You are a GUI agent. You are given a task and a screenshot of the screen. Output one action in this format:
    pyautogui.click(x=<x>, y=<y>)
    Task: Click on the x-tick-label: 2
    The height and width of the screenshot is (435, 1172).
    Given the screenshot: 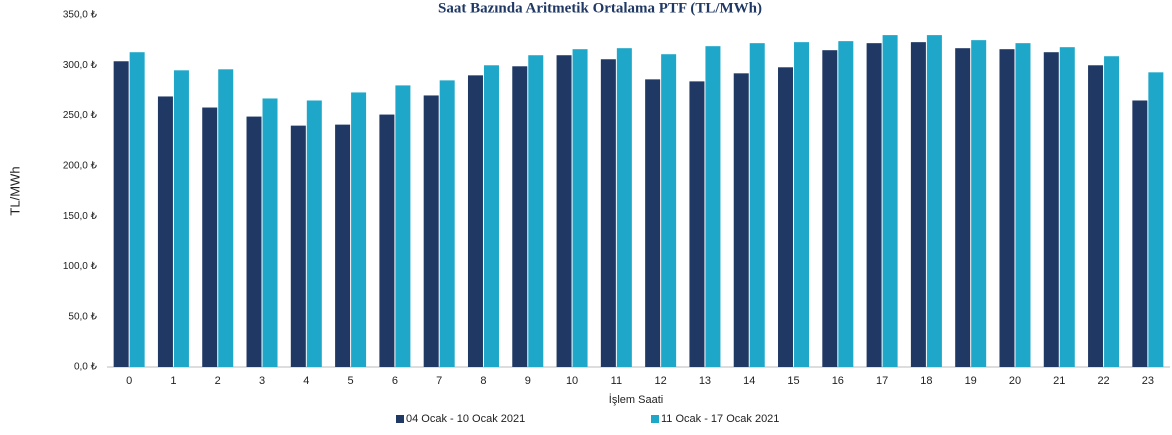 What is the action you would take?
    pyautogui.click(x=218, y=381)
    